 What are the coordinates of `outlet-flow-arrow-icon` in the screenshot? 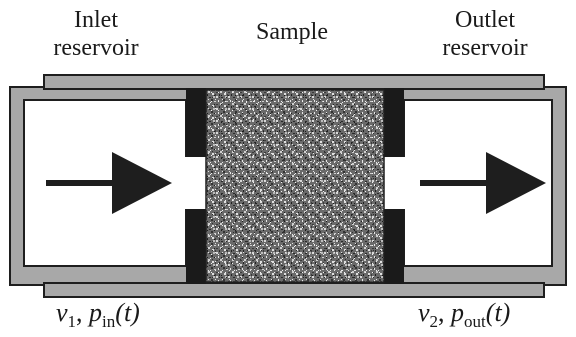 It's located at (483, 183).